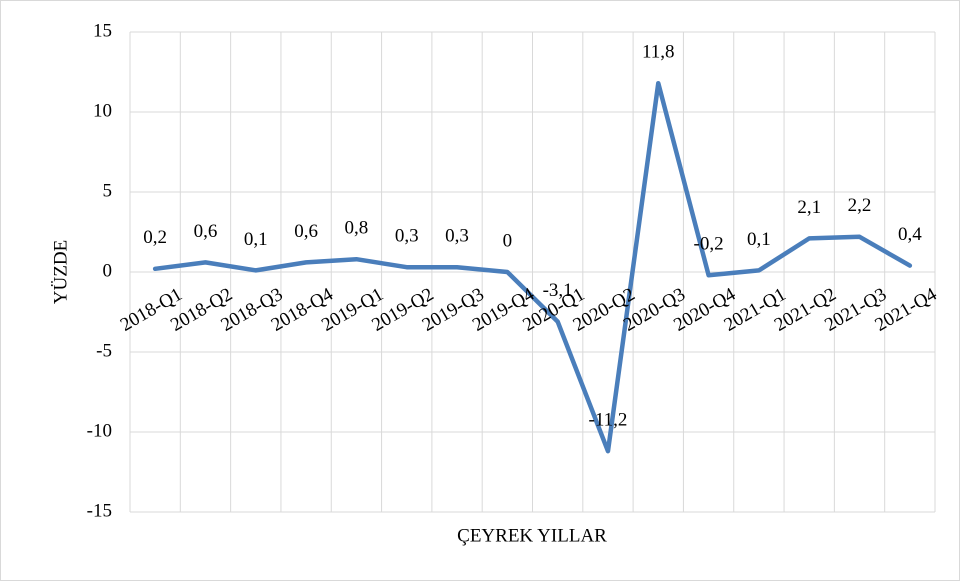 This screenshot has height=581, width=960. Describe the element at coordinates (508, 240) in the screenshot. I see `data-label: 0` at that location.